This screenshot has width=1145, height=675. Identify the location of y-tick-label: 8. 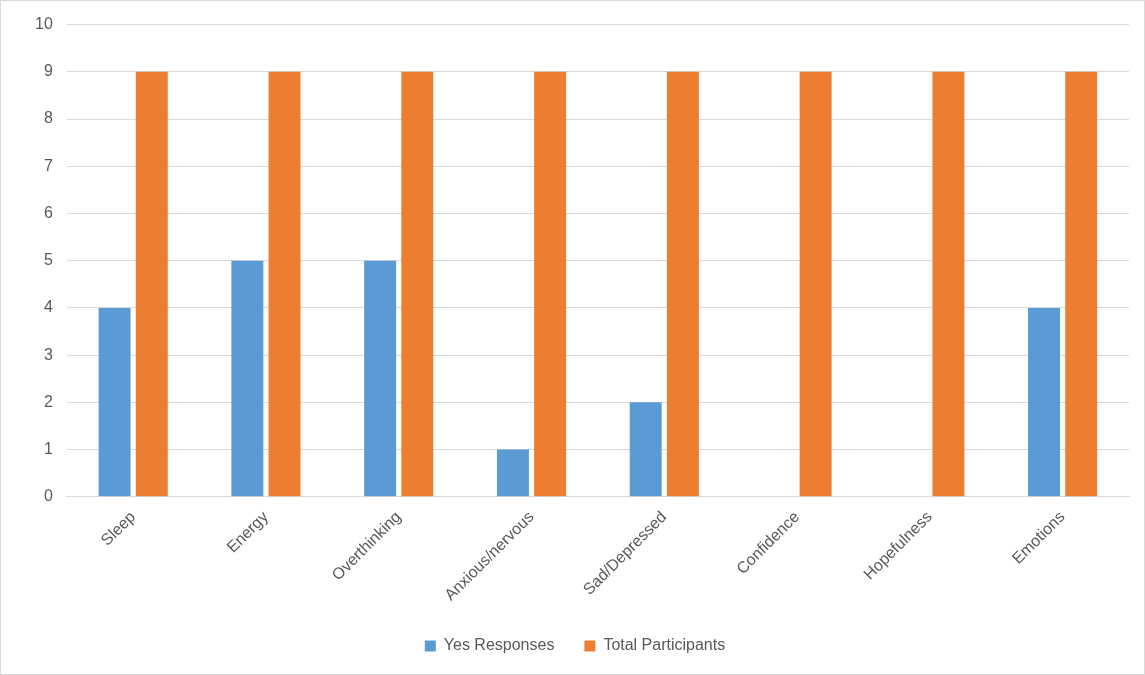
(48, 118).